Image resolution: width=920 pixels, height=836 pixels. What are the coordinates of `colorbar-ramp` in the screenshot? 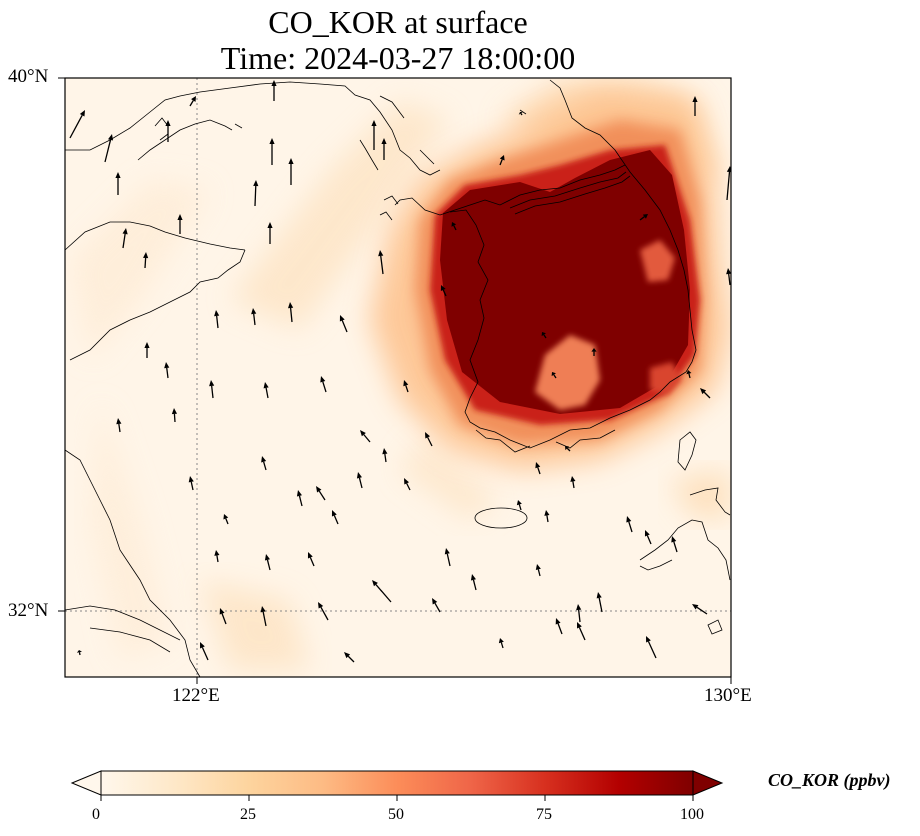 It's located at (397, 783).